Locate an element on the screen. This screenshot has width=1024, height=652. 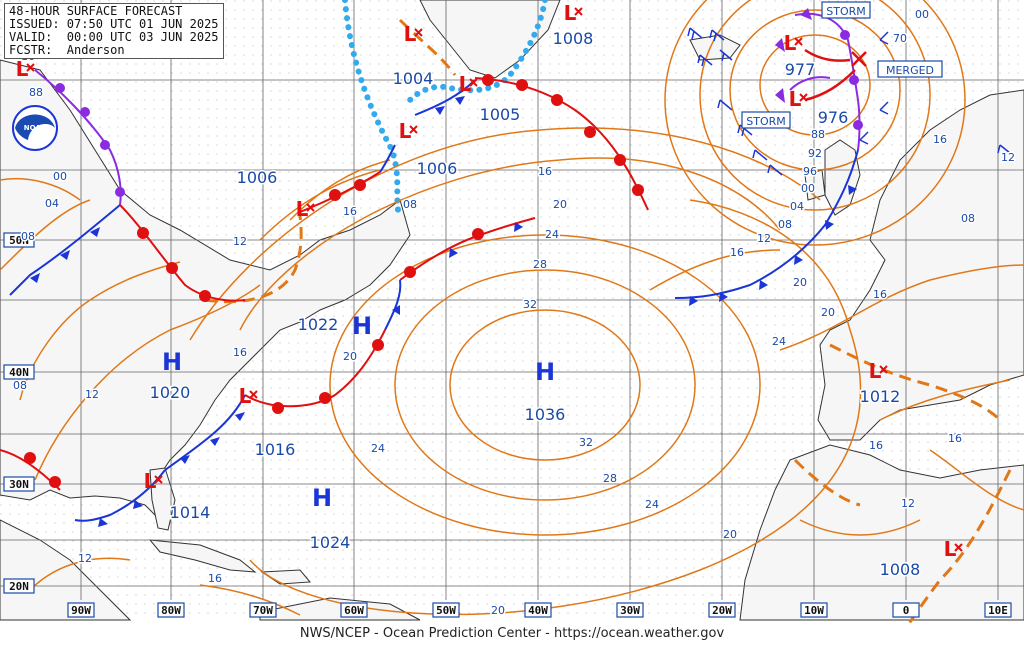
isobar-label: 92 is located at coordinates (815, 153).